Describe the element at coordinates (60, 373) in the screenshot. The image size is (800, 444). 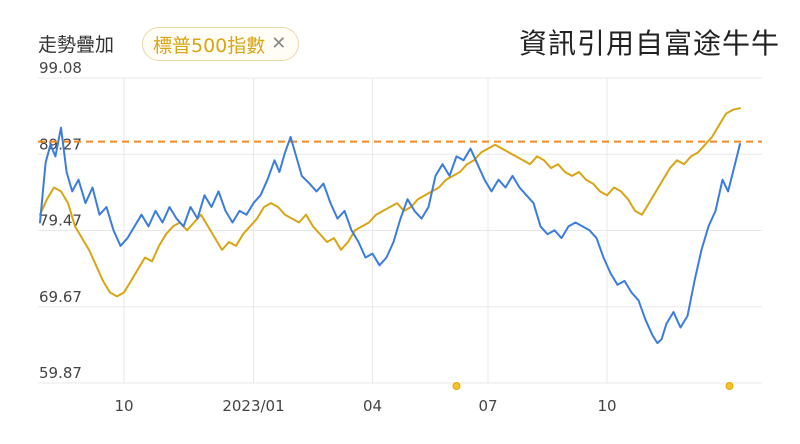
I see `y-tick-label: 59.87` at that location.